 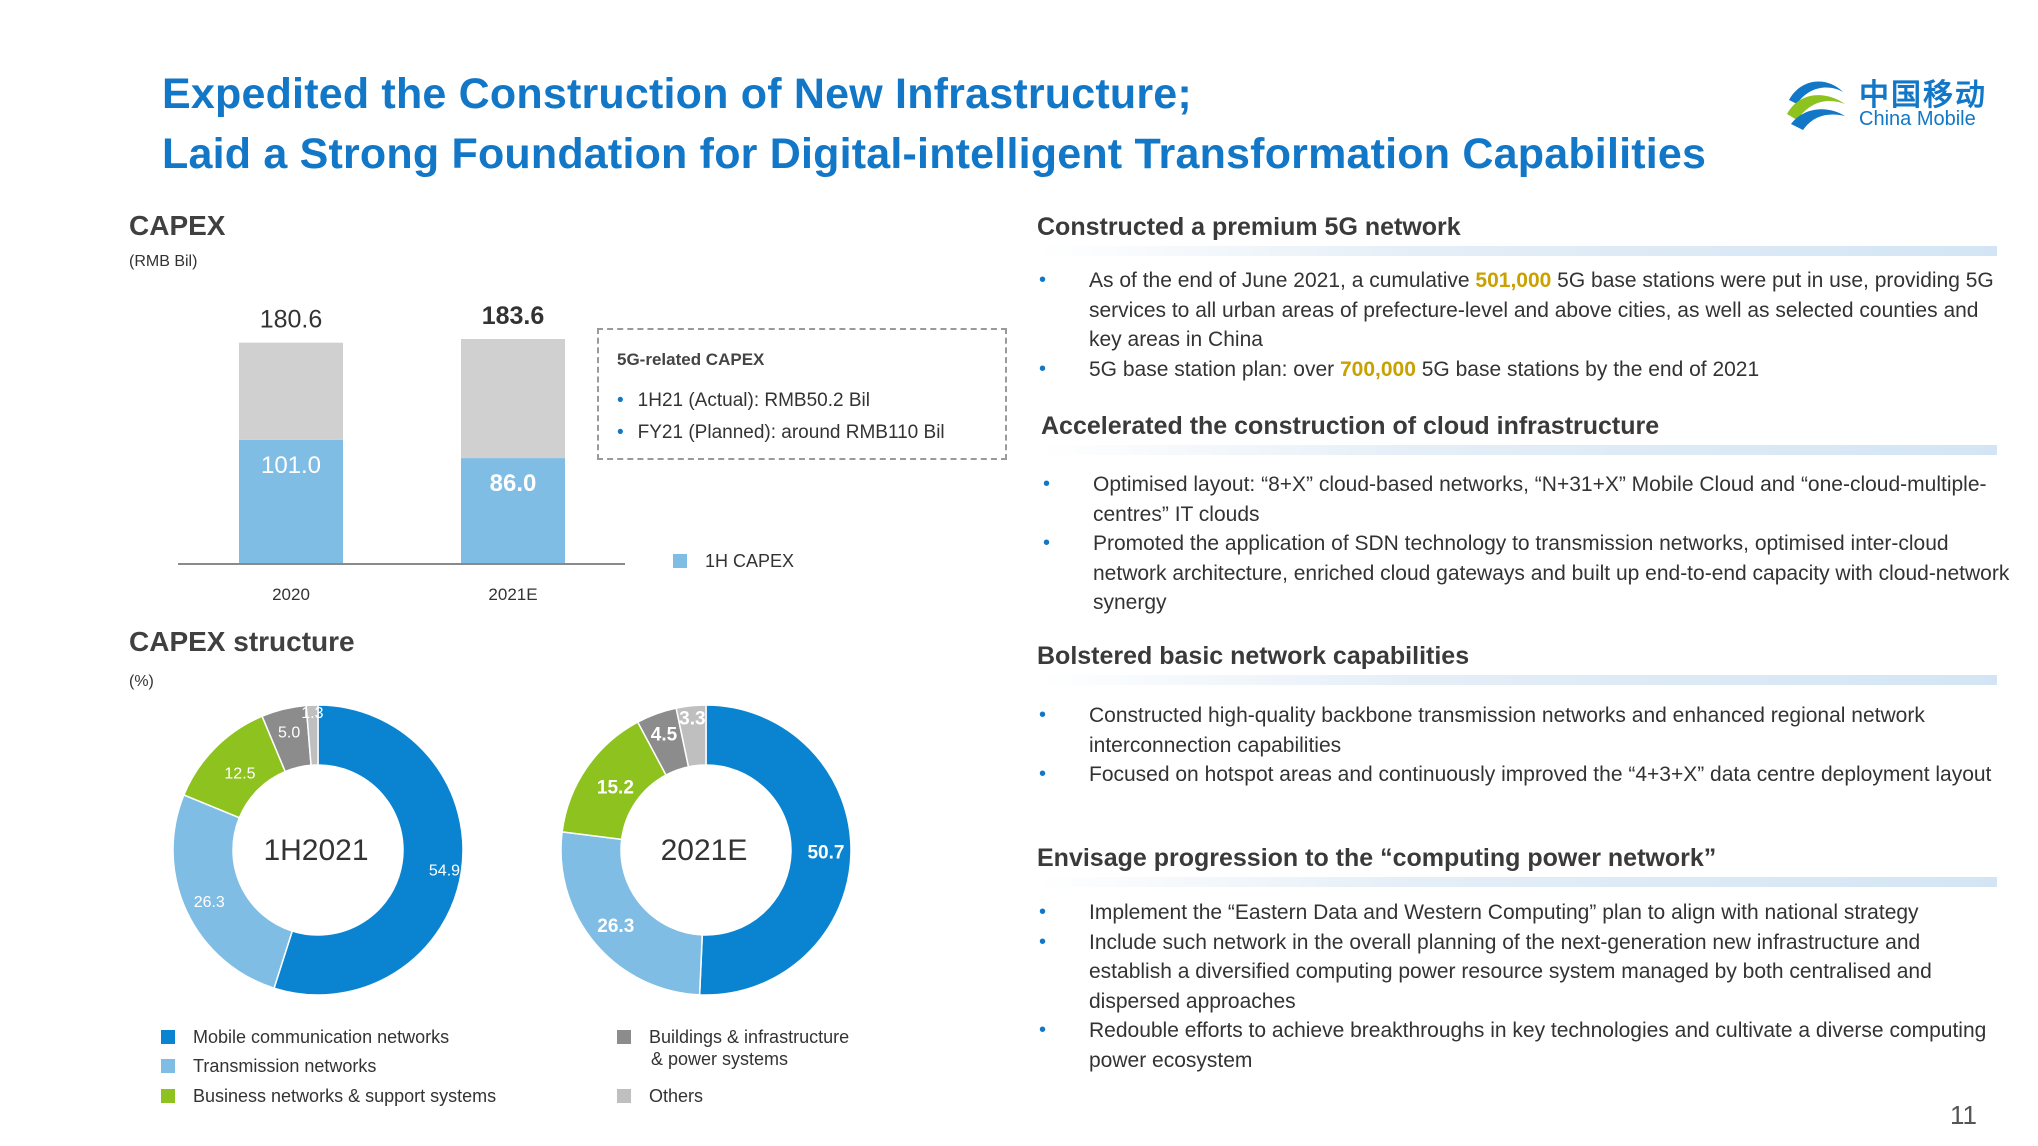 I want to click on page-number: 11, so click(x=1963, y=1115).